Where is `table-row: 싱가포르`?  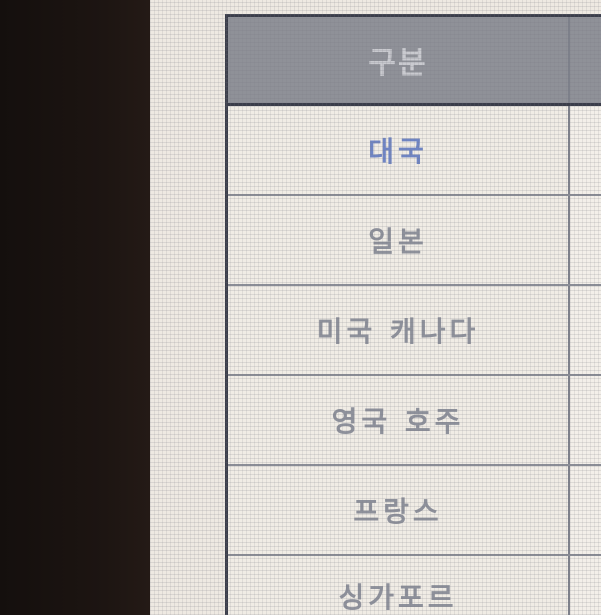 table-row: 싱가포르 is located at coordinates (414, 585).